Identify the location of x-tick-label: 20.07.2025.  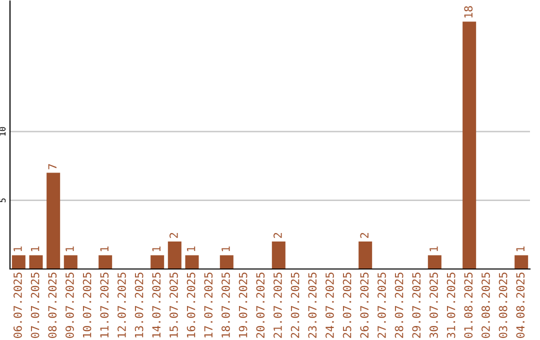
(260, 305).